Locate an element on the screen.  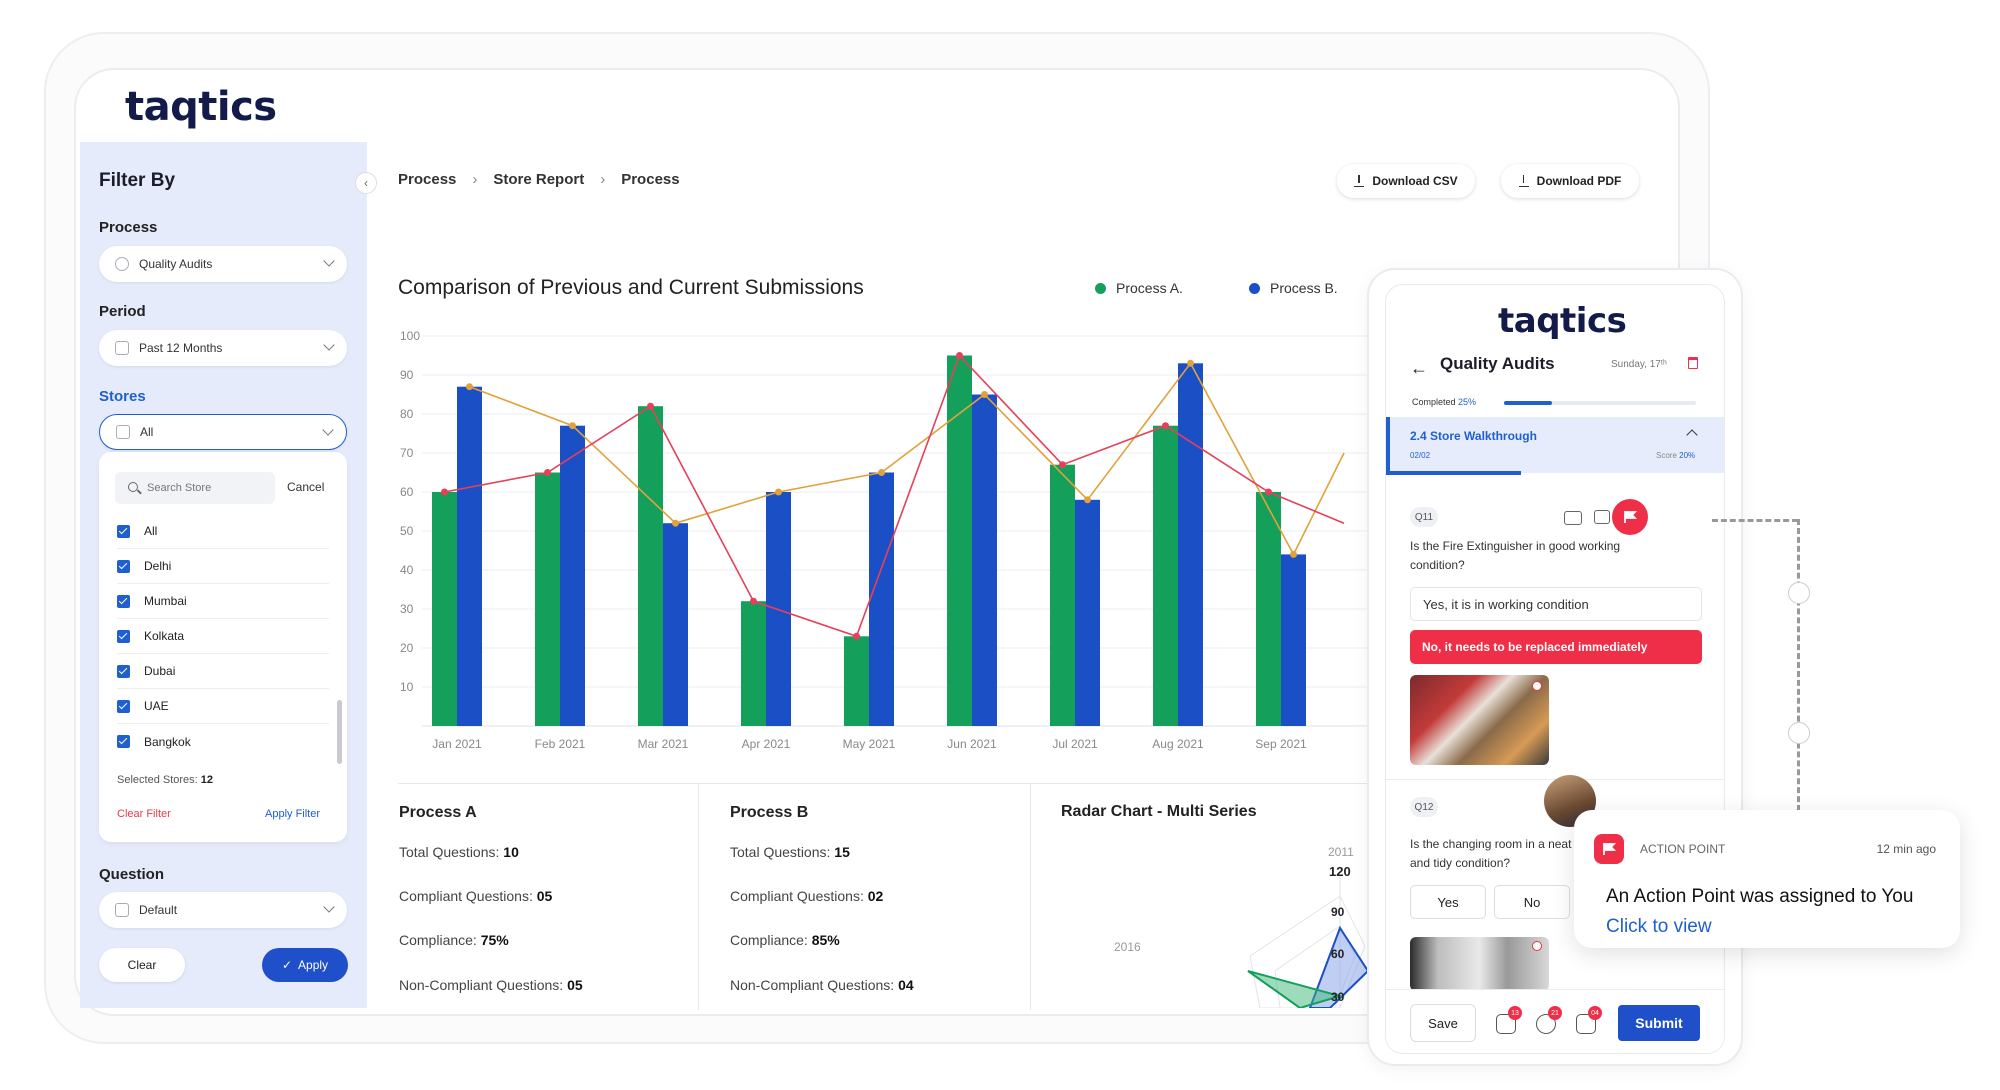
attachment-count-badge: 21 is located at coordinates (1555, 1013).